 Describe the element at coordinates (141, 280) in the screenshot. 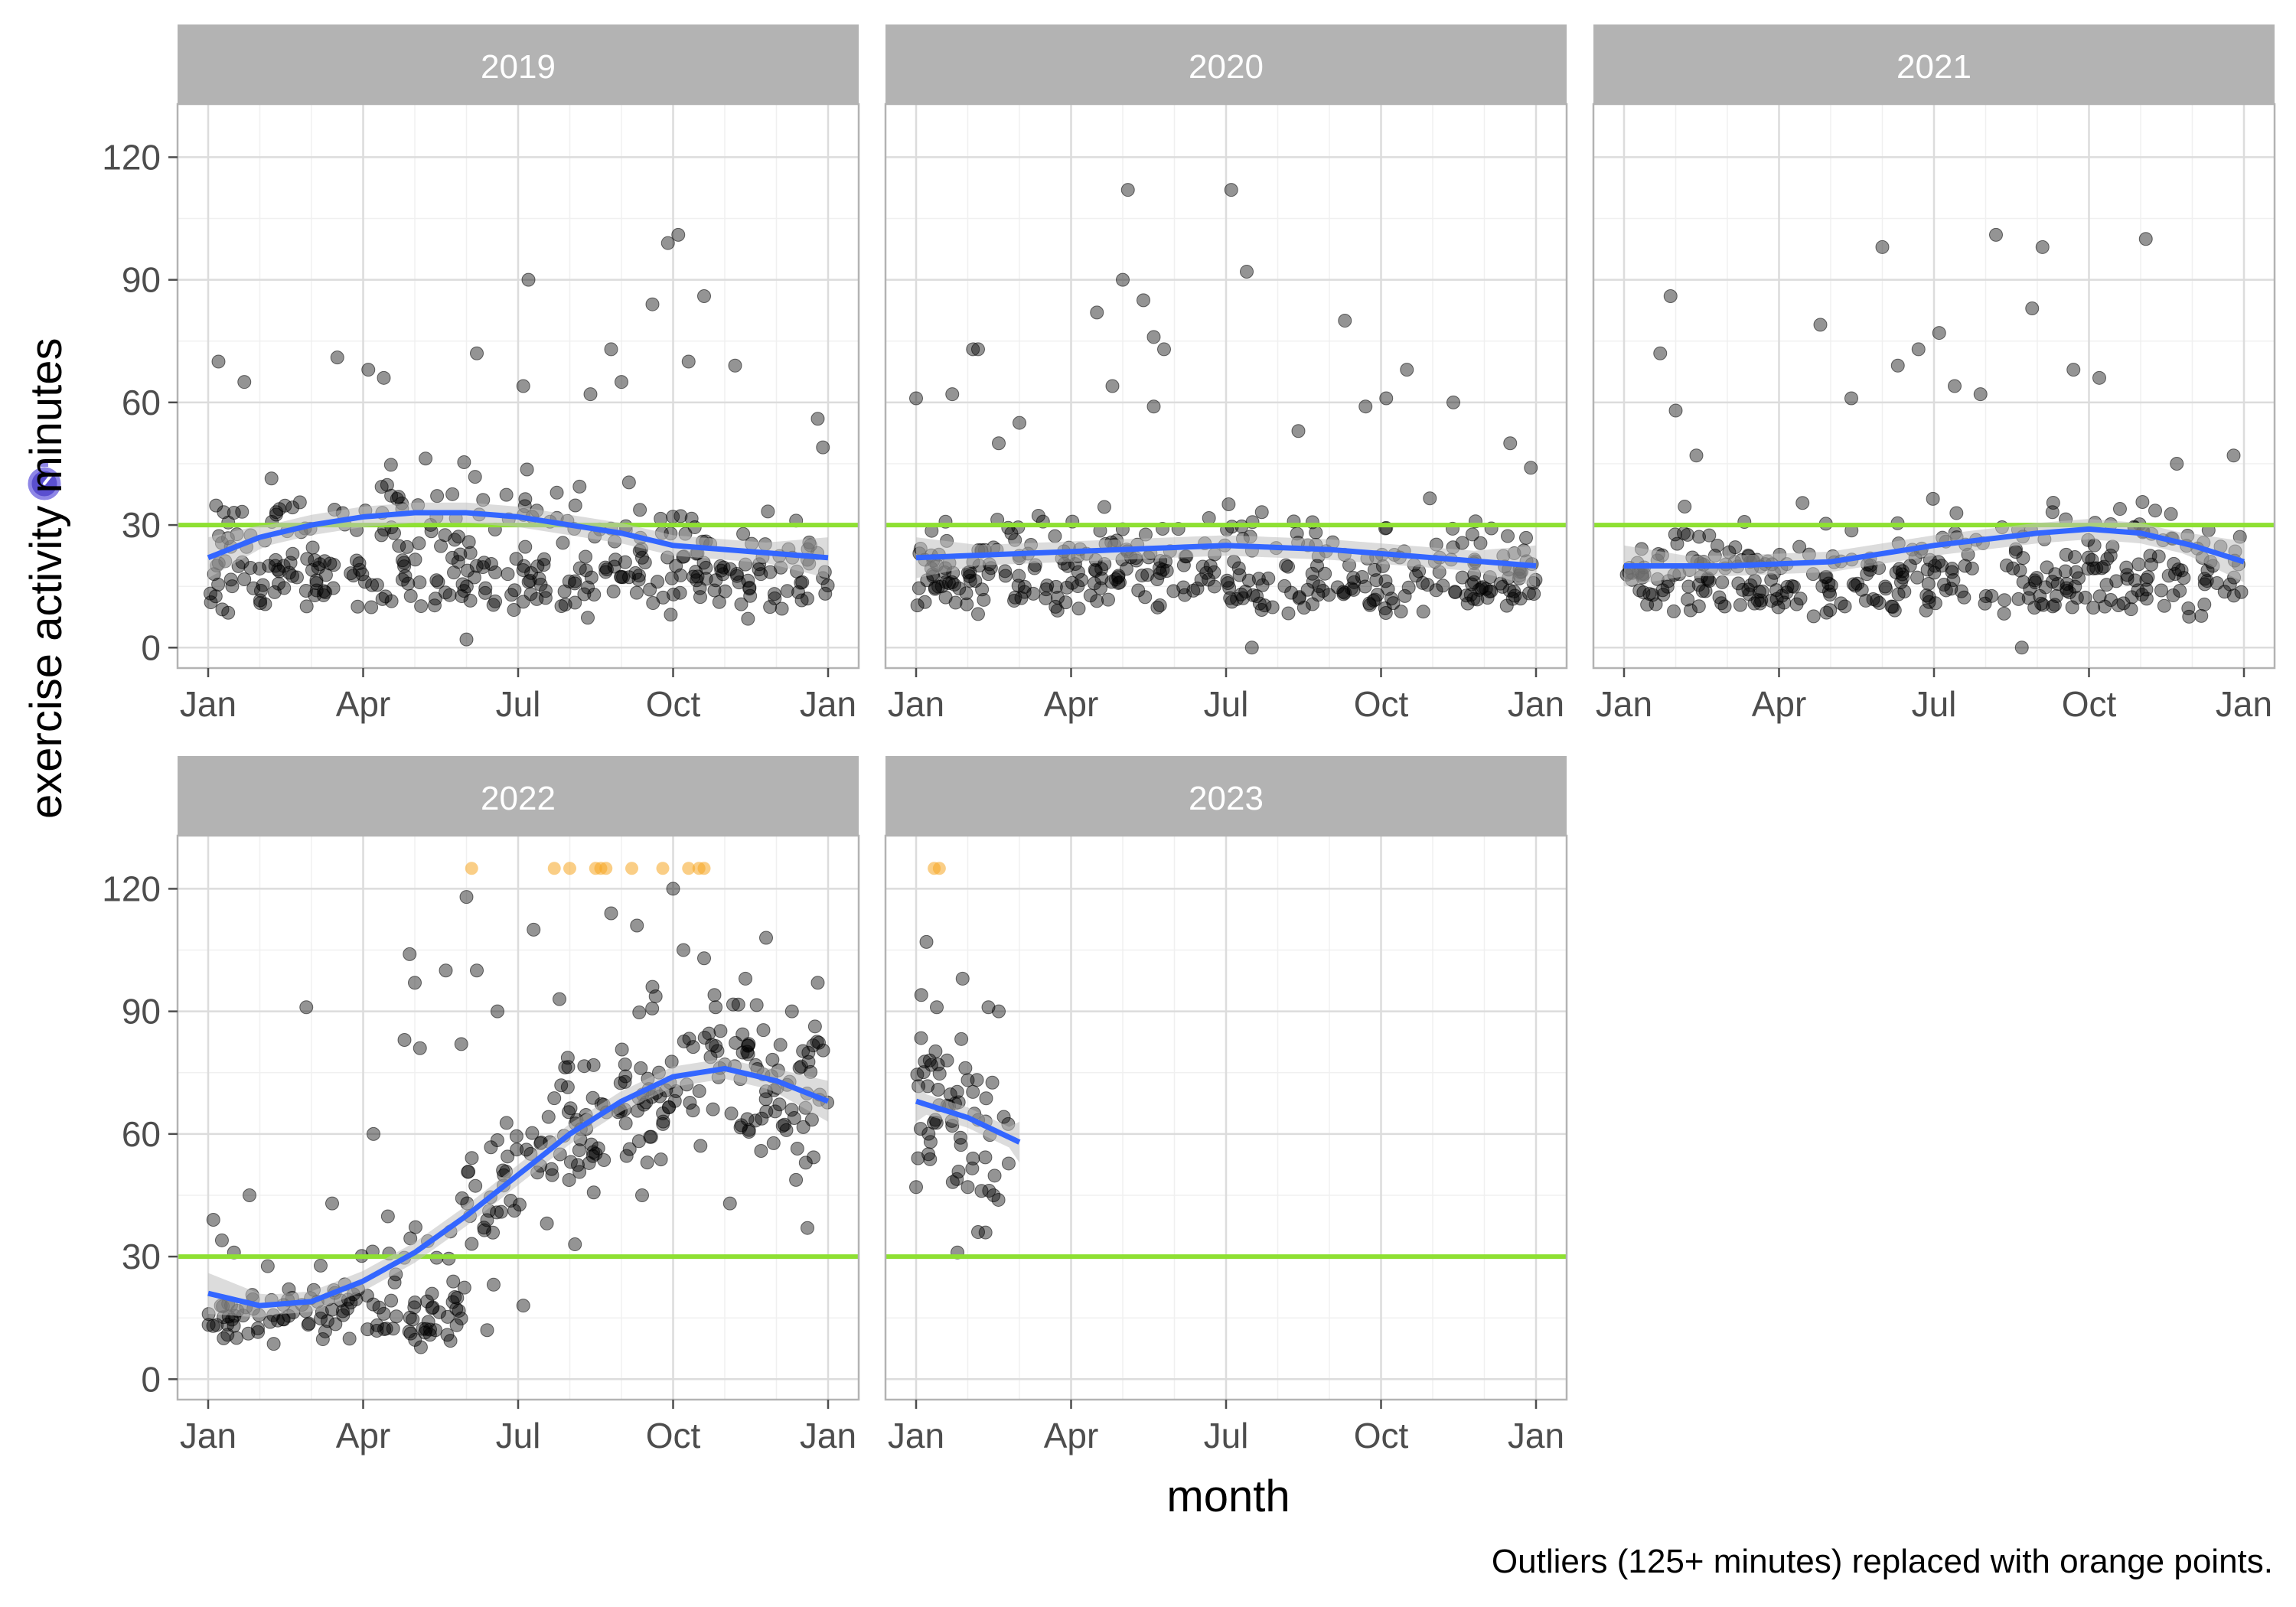

I see `y-tick-label: 90` at that location.